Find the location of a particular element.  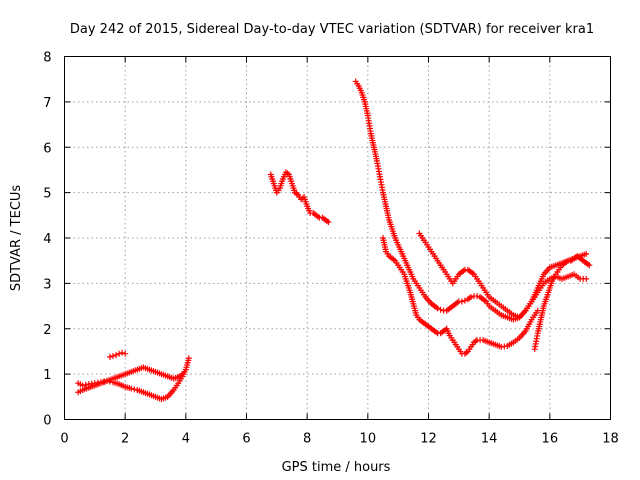

x-tick-label: 16 is located at coordinates (550, 439).